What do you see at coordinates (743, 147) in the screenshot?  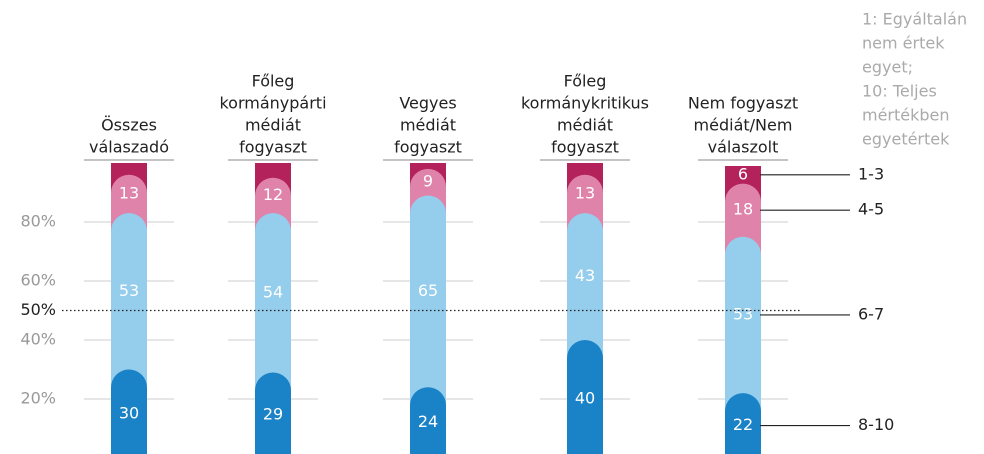 I see `category-label: válaszolt` at bounding box center [743, 147].